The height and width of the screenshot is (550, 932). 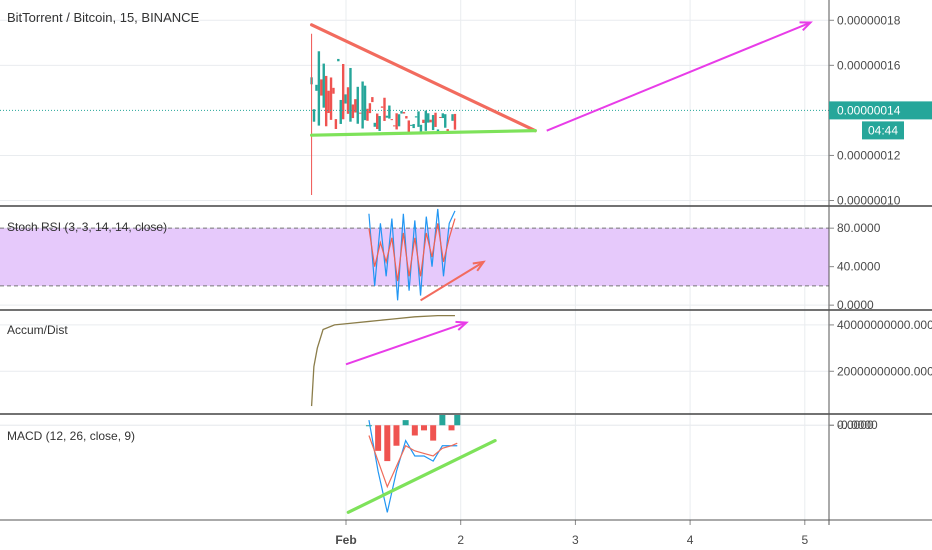 I want to click on y-tick-label: 20000000000.0000, so click(x=884, y=371).